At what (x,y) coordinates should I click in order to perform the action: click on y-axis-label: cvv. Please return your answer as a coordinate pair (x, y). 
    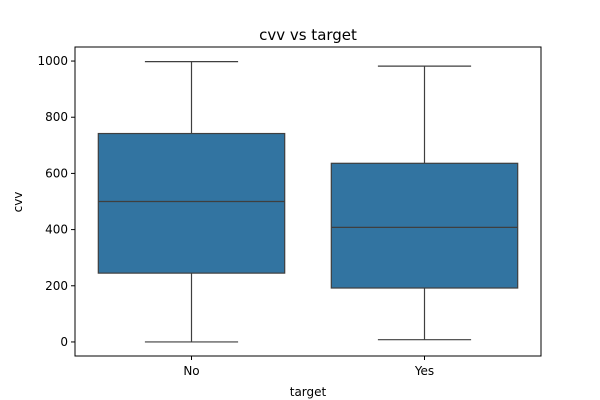
    Looking at the image, I should click on (18, 202).